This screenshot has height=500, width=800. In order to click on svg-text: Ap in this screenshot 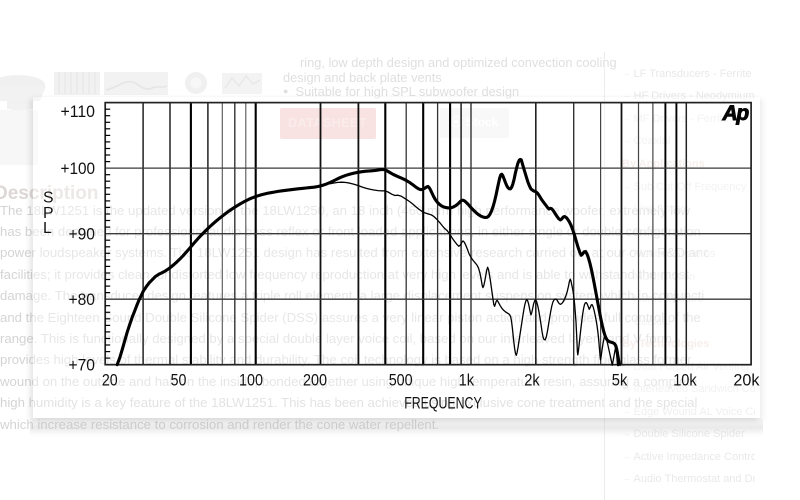, I will do `click(736, 113)`.